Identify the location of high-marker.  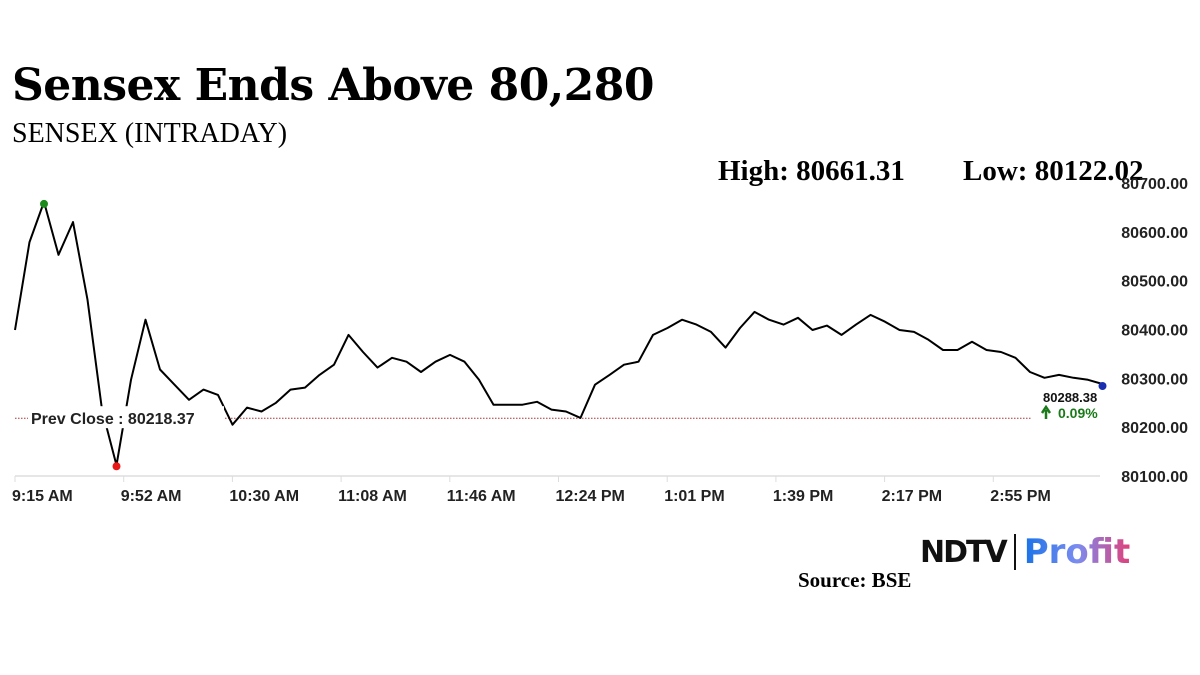
(44, 203).